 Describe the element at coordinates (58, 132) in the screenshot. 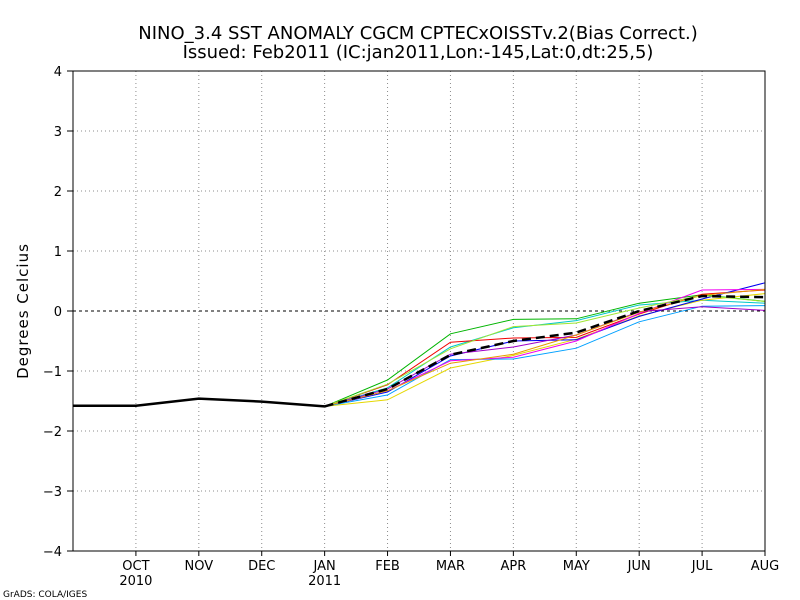

I see `y-tick-label-3: 3` at that location.